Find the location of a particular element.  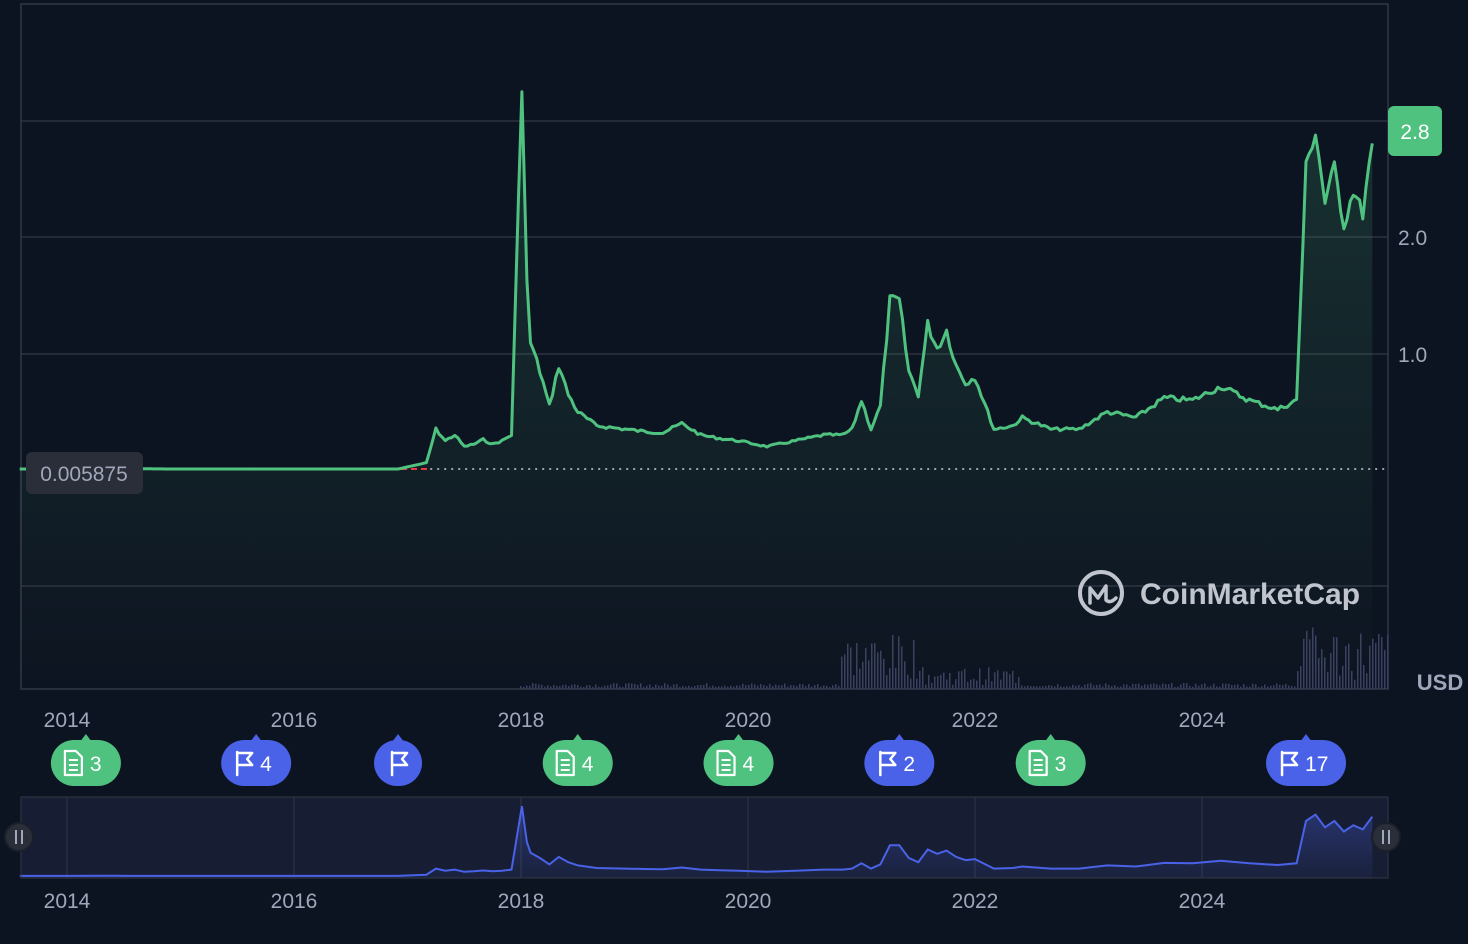

event-count: 2 is located at coordinates (909, 764).